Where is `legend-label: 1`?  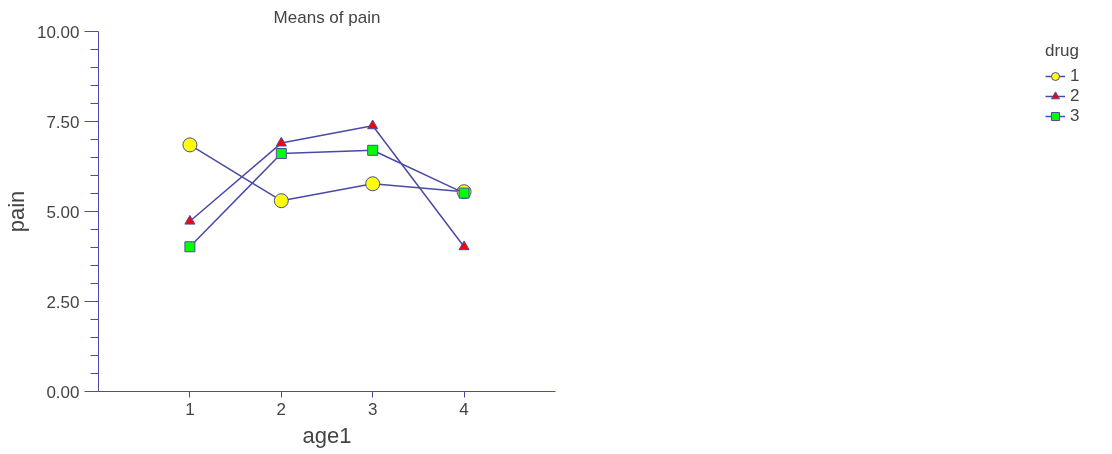 legend-label: 1 is located at coordinates (1075, 76).